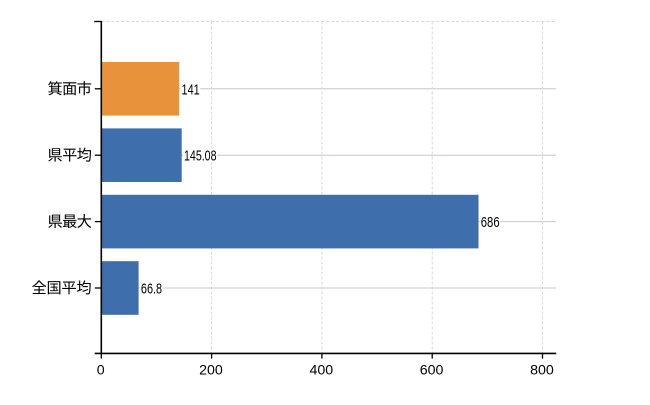 Image resolution: width=650 pixels, height=405 pixels. Describe the element at coordinates (151, 290) in the screenshot. I see `svg-text: 66.8` at that location.